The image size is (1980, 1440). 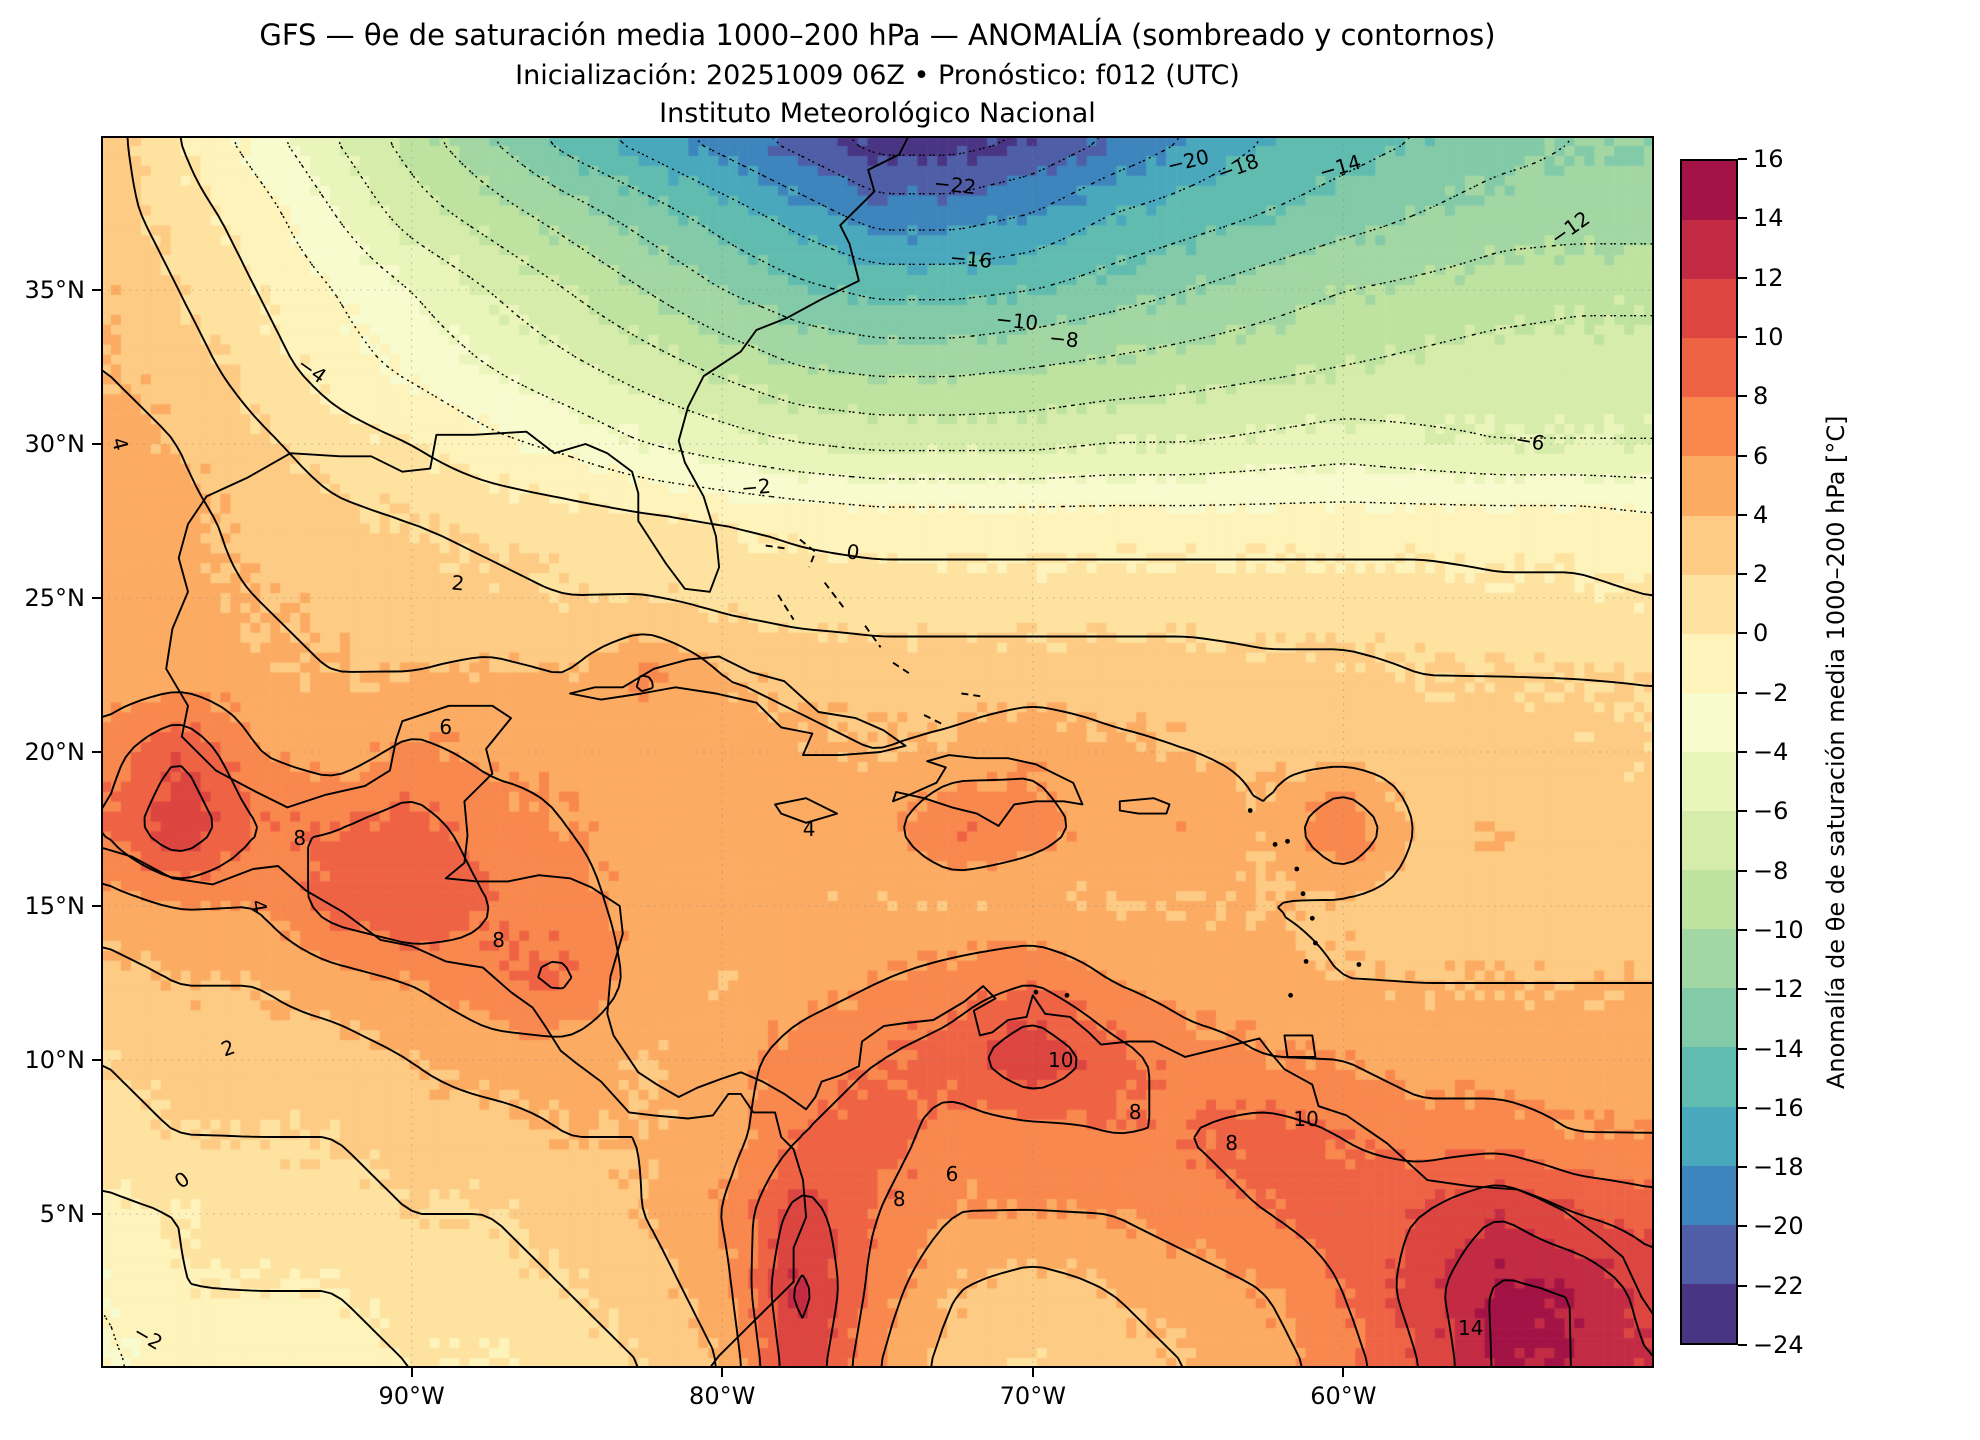 I want to click on chart-institution: Instituto Meteorológico Nacional, so click(x=877, y=113).